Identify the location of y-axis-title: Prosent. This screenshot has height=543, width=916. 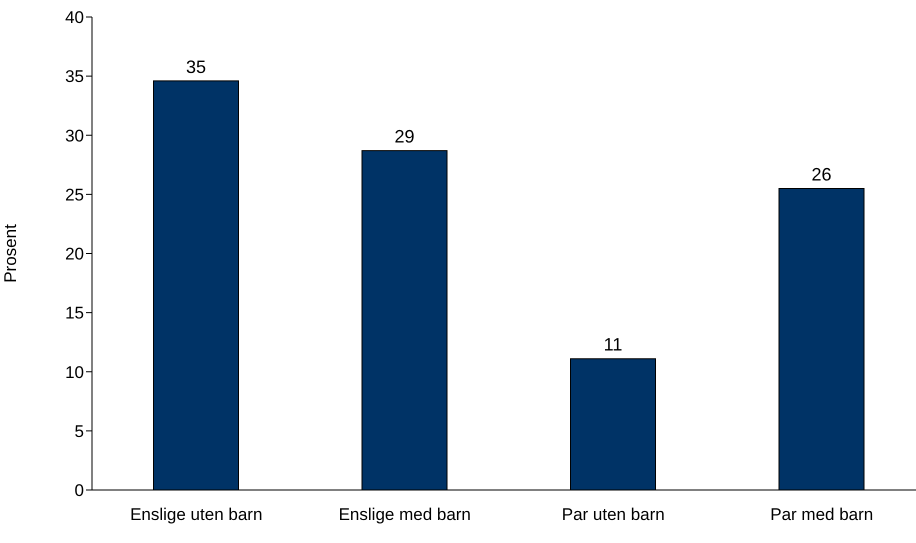
(10, 253).